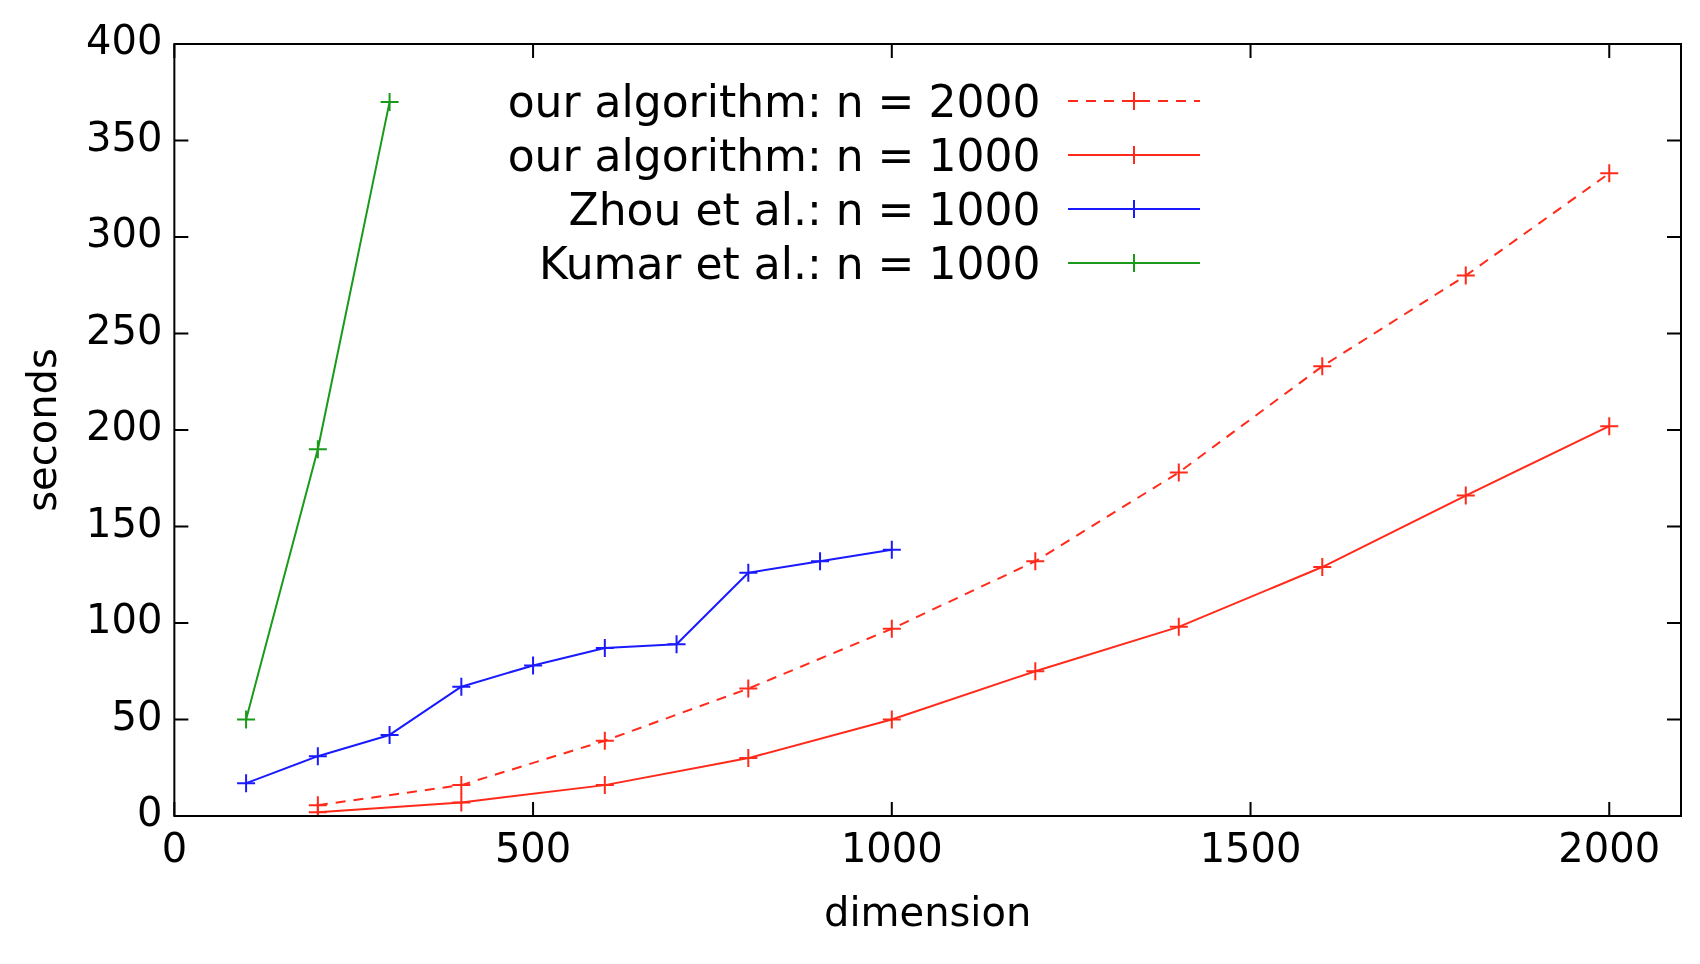 This screenshot has width=1700, height=964. Describe the element at coordinates (124, 329) in the screenshot. I see `y-tick-label: 250` at that location.